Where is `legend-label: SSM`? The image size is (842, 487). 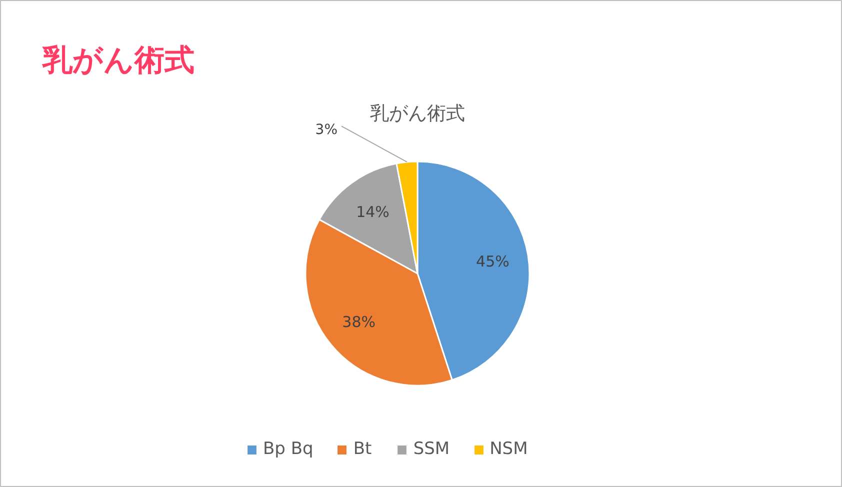 legend-label: SSM is located at coordinates (431, 449).